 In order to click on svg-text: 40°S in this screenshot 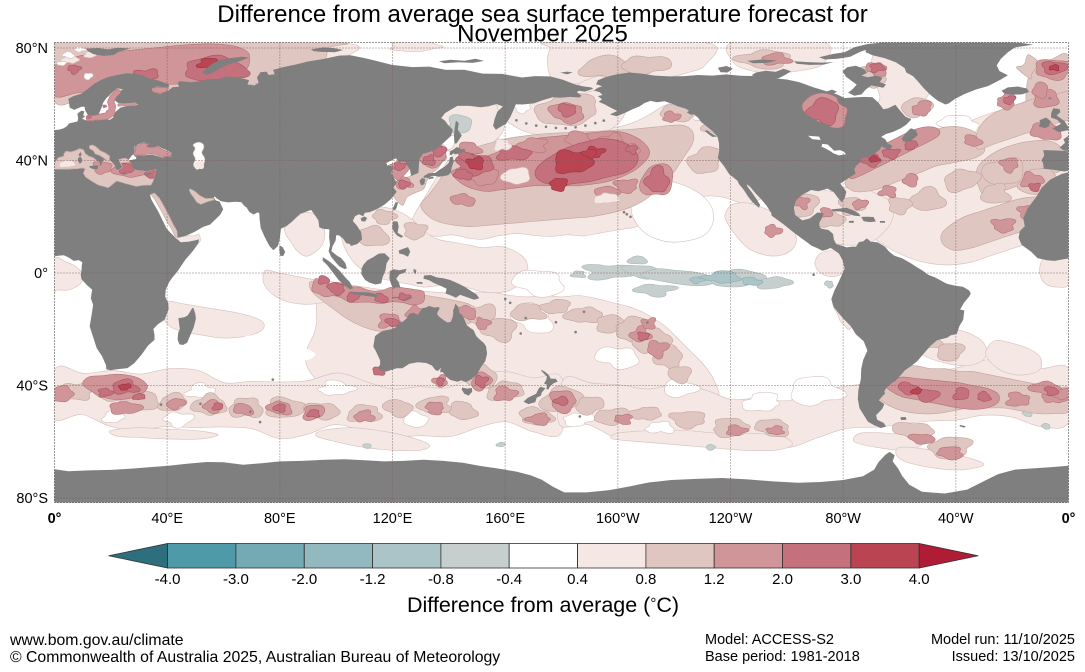, I will do `click(32, 387)`.